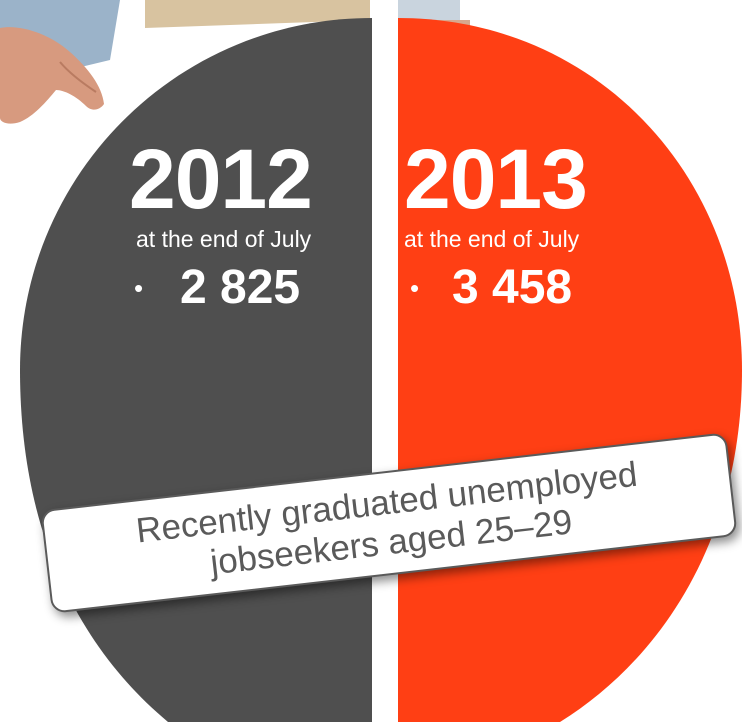  I want to click on period-2013: at the end of July, so click(492, 239).